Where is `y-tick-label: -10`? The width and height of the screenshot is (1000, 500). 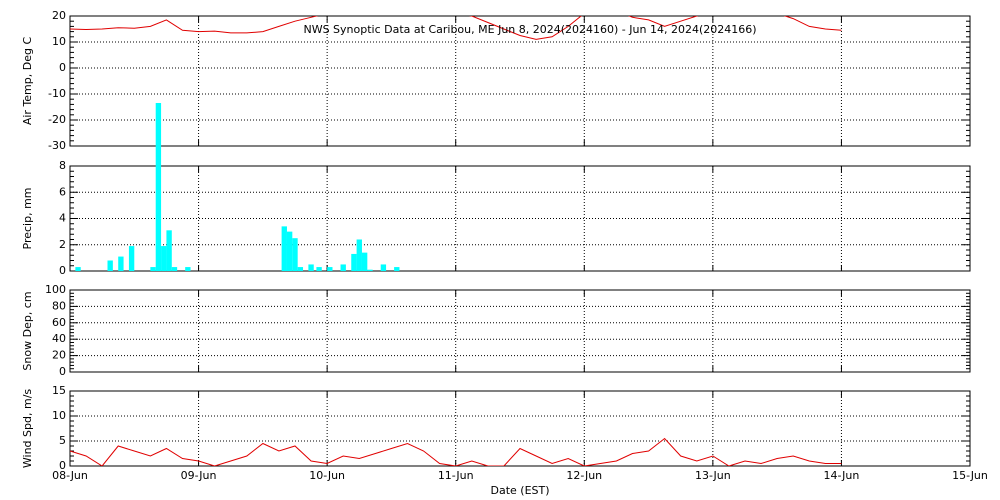
y-tick-label: -10 is located at coordinates (57, 93).